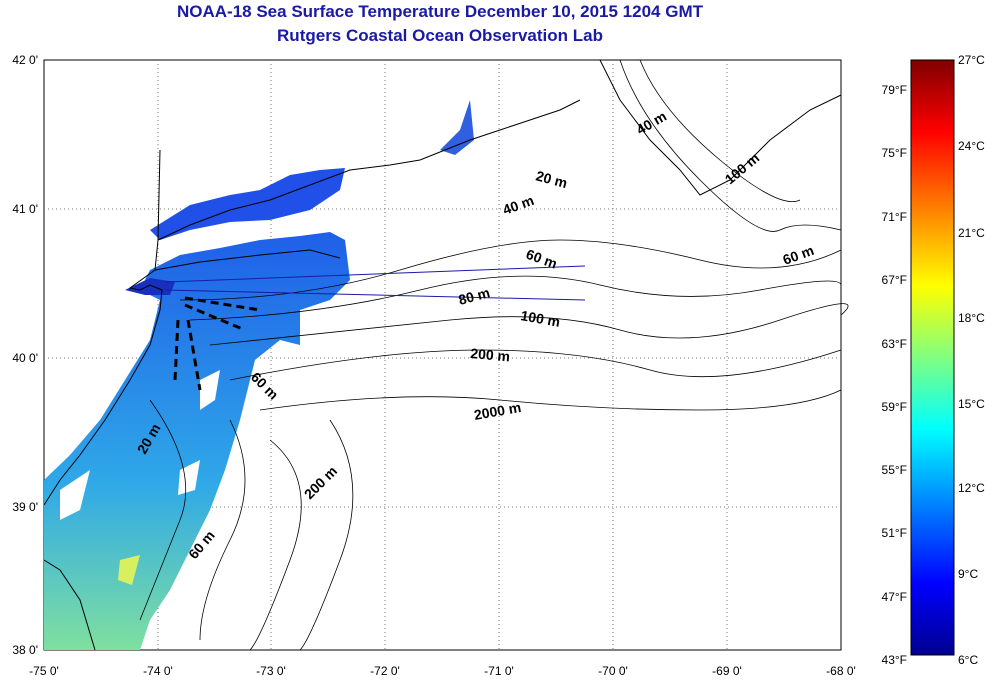  I want to click on fahrenheit-label: 63°F, so click(894, 344).